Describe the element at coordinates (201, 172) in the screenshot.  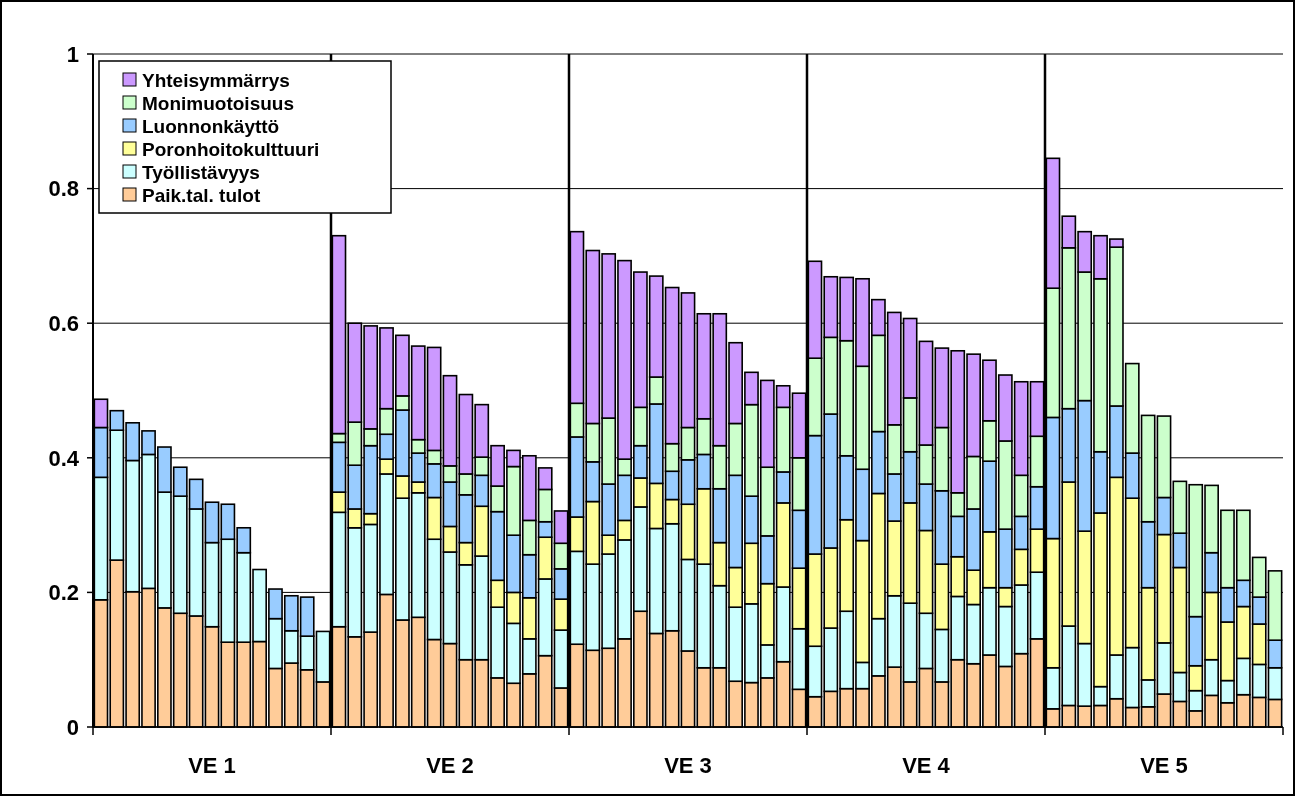
I see `legend-label: Työllistävyys` at that location.